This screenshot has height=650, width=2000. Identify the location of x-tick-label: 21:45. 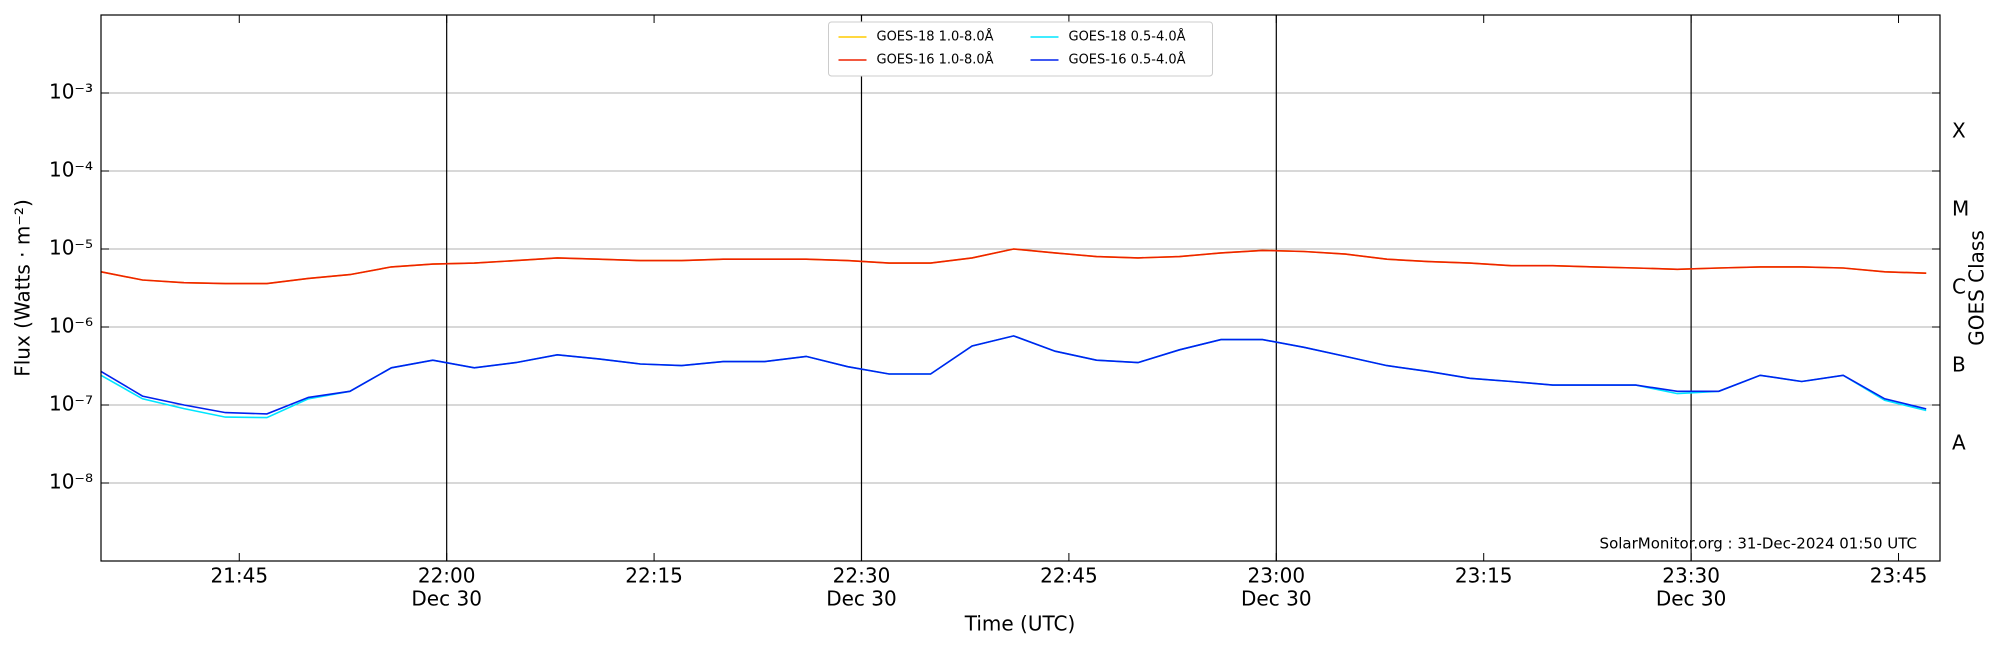
(239, 576).